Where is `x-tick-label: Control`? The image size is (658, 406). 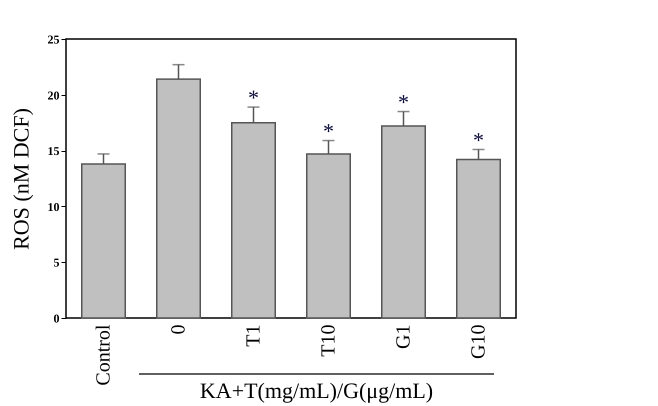 x-tick-label: Control is located at coordinates (103, 355).